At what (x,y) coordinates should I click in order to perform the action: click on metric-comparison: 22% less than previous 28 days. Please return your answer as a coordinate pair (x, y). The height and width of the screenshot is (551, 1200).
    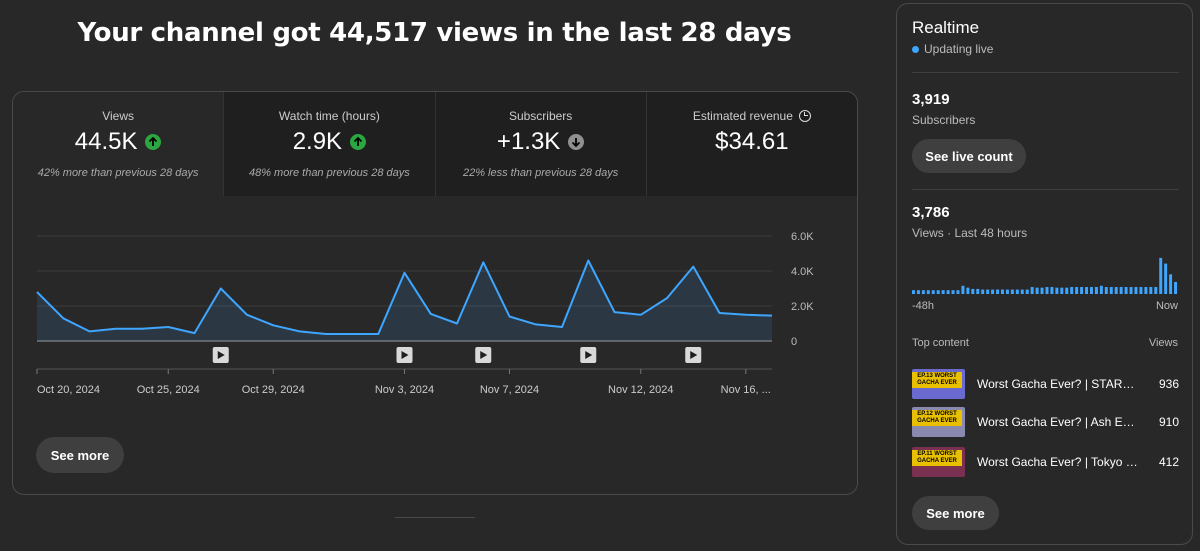
    Looking at the image, I should click on (540, 173).